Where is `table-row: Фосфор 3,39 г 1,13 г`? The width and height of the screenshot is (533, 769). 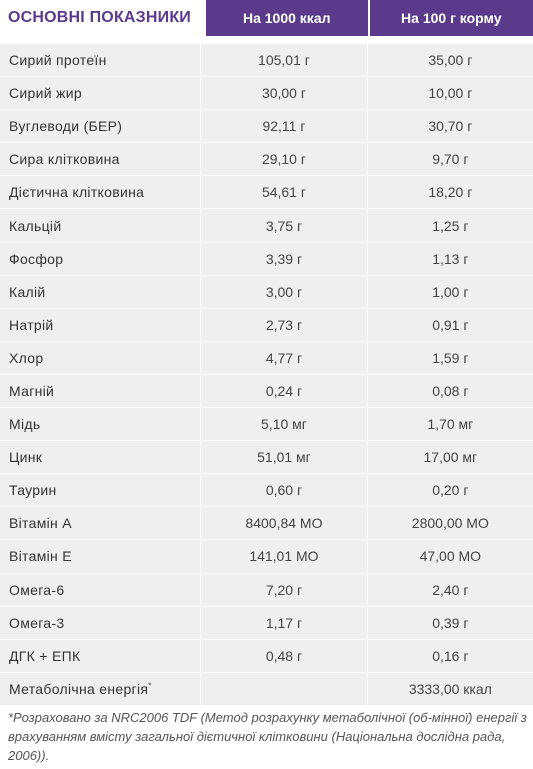
table-row: Фосфор 3,39 г 1,13 г is located at coordinates (266, 258).